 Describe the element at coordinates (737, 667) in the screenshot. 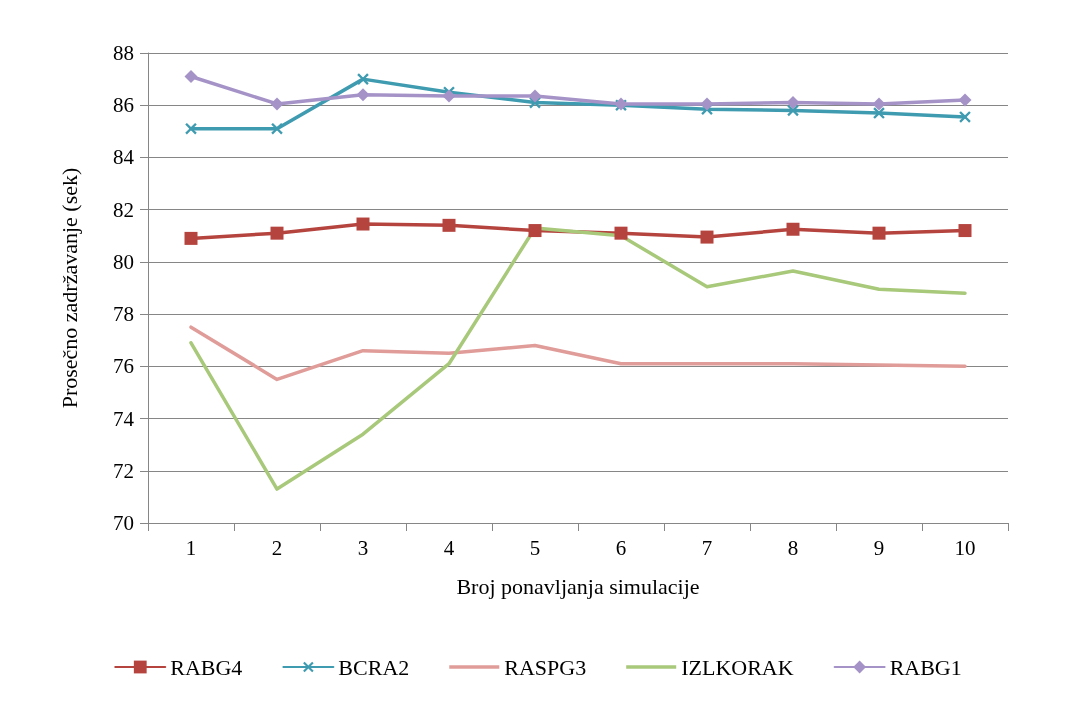

I see `legend-label: IZLKORAK` at that location.